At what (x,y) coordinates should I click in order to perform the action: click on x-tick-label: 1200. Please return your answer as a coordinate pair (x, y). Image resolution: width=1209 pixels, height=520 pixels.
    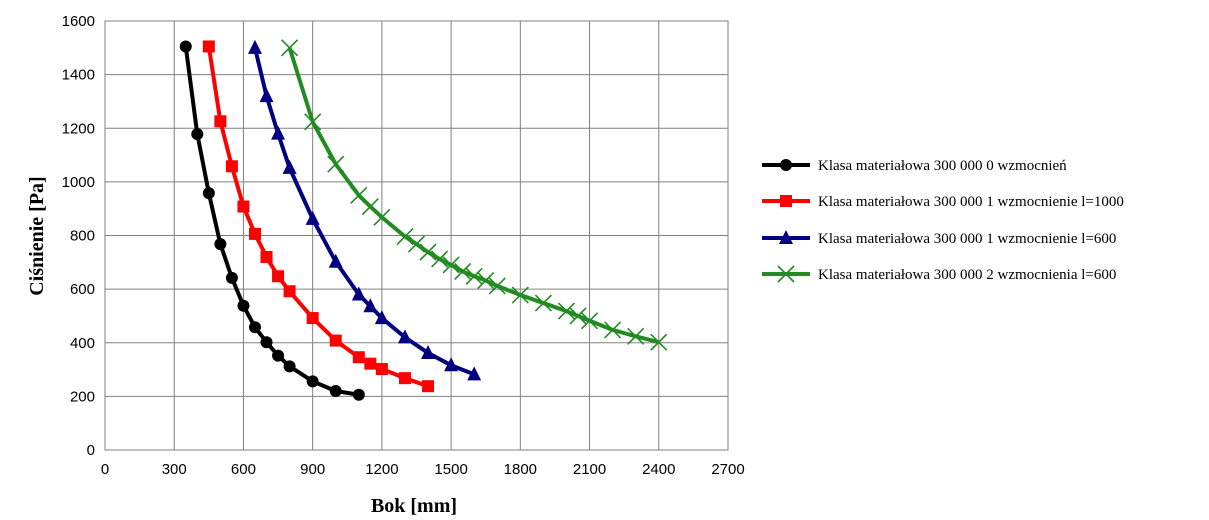
    Looking at the image, I should click on (381, 469).